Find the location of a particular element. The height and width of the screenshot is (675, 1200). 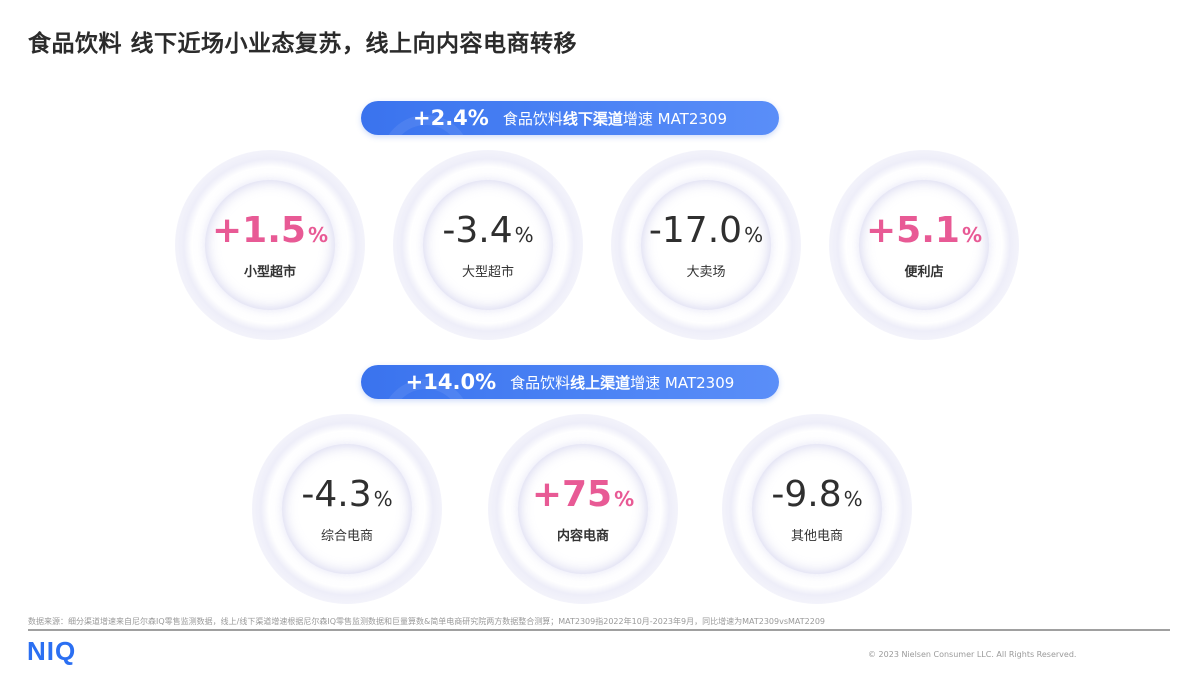

channel-card-general-ecommerce: -4.3% 综合电商 is located at coordinates (347, 509).